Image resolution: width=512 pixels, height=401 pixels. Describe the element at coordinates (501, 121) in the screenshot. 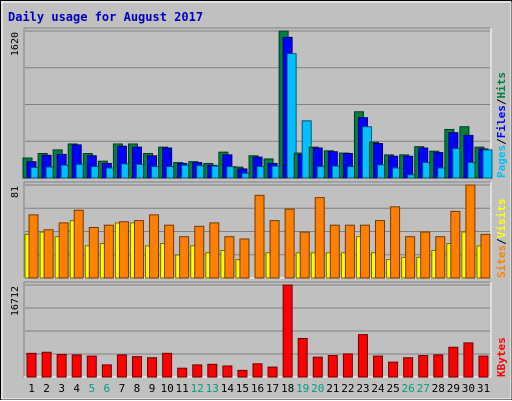

I see `legend-files: Files` at that location.